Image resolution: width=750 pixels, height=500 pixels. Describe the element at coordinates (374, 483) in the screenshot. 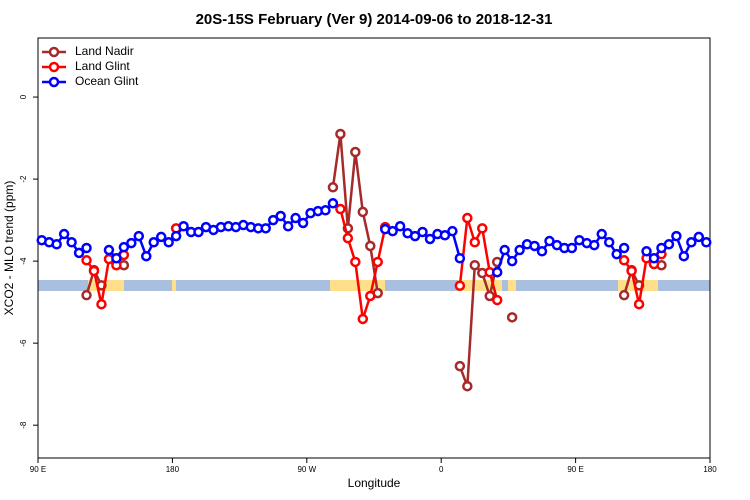

I see `x-axis-label: Longitude` at that location.